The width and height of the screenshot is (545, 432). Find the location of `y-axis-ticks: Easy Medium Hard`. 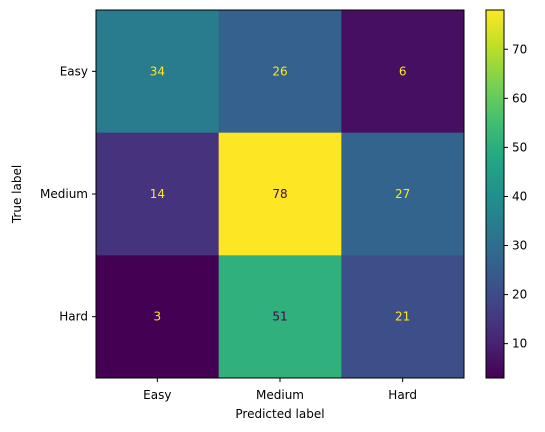

y-axis-ticks: Easy Medium Hard is located at coordinates (68, 194).